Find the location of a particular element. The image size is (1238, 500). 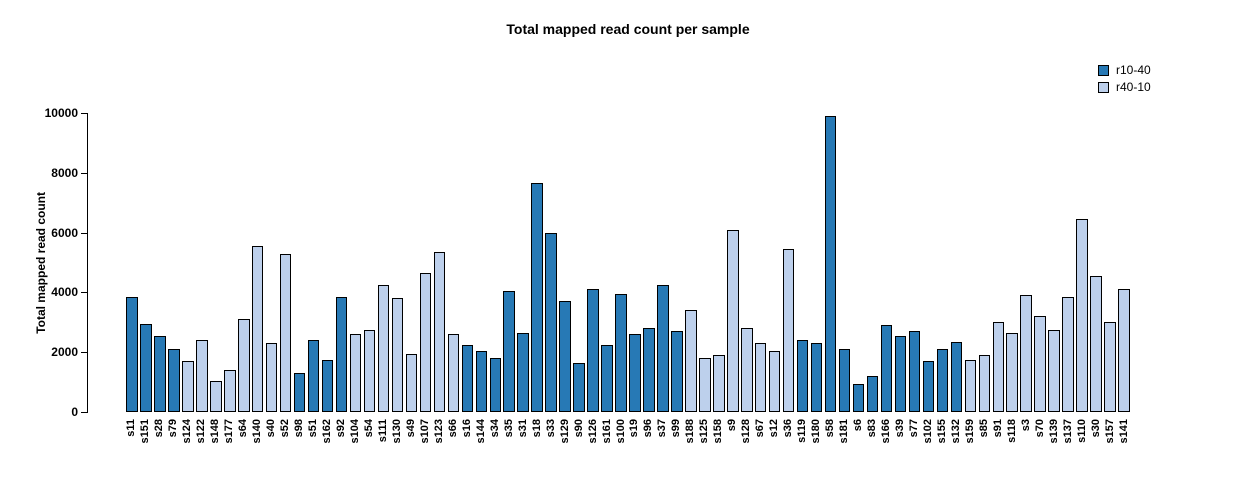

x-label-text: s166 is located at coordinates (885, 431).